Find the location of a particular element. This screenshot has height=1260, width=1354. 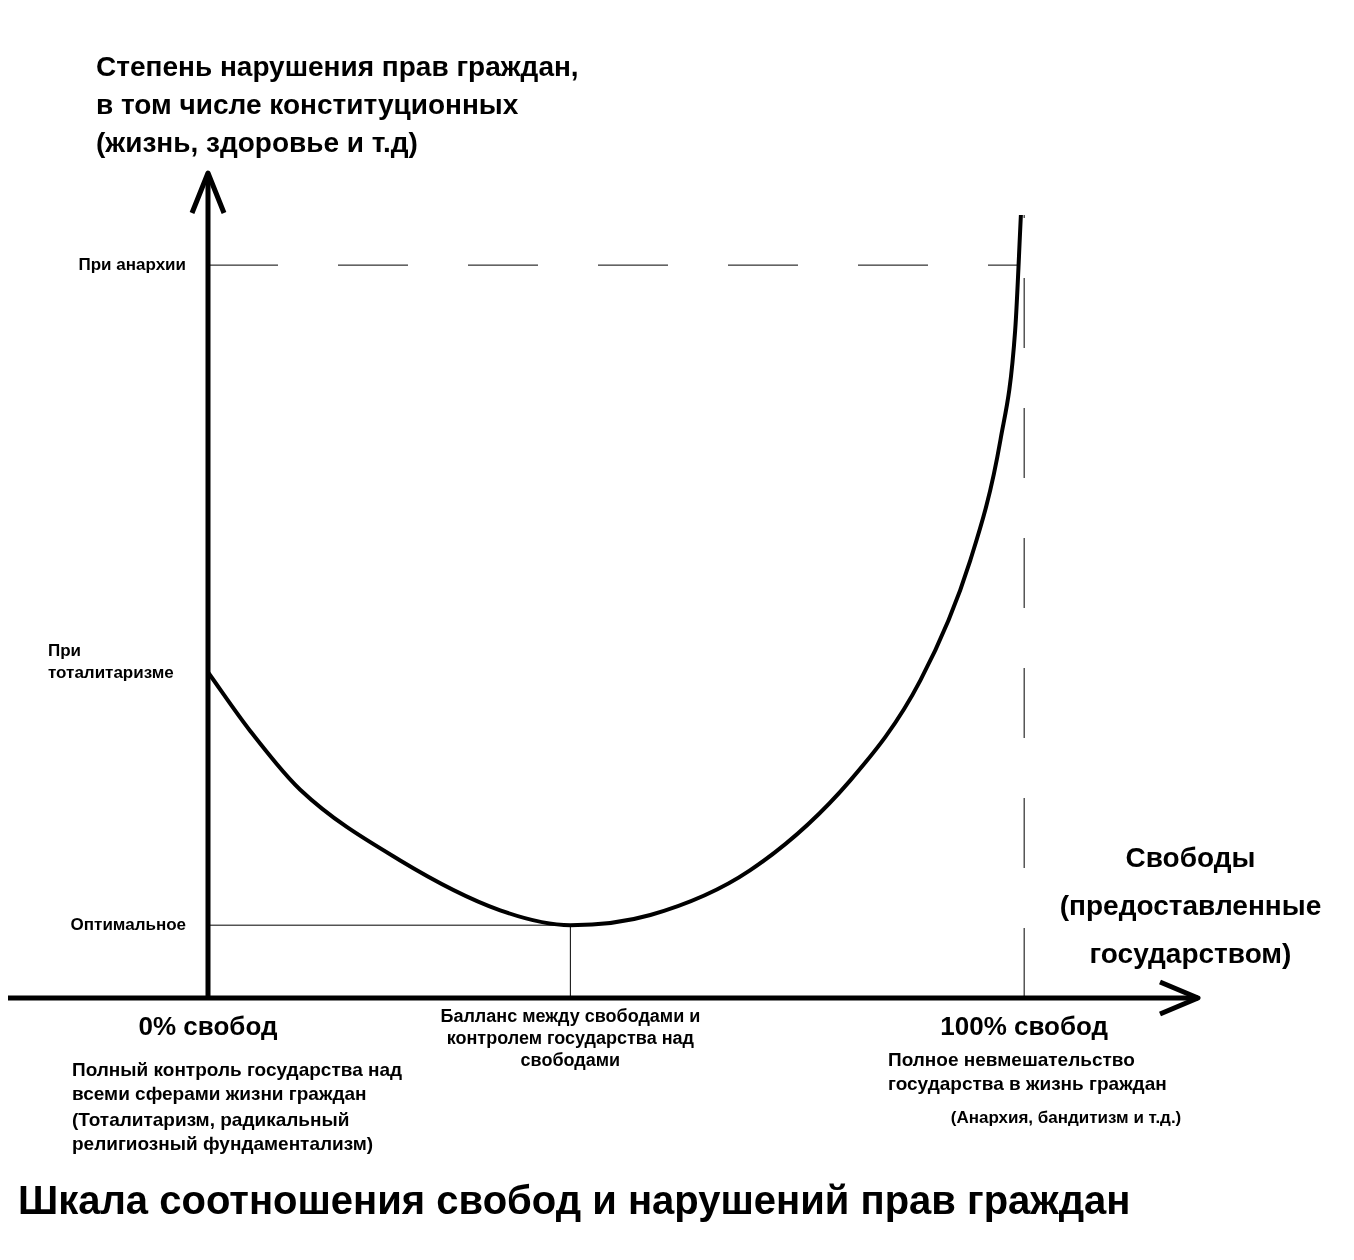

text: (Тоталитаризм, радикальный религиозный фундаментализм) is located at coordinates (223, 1132).